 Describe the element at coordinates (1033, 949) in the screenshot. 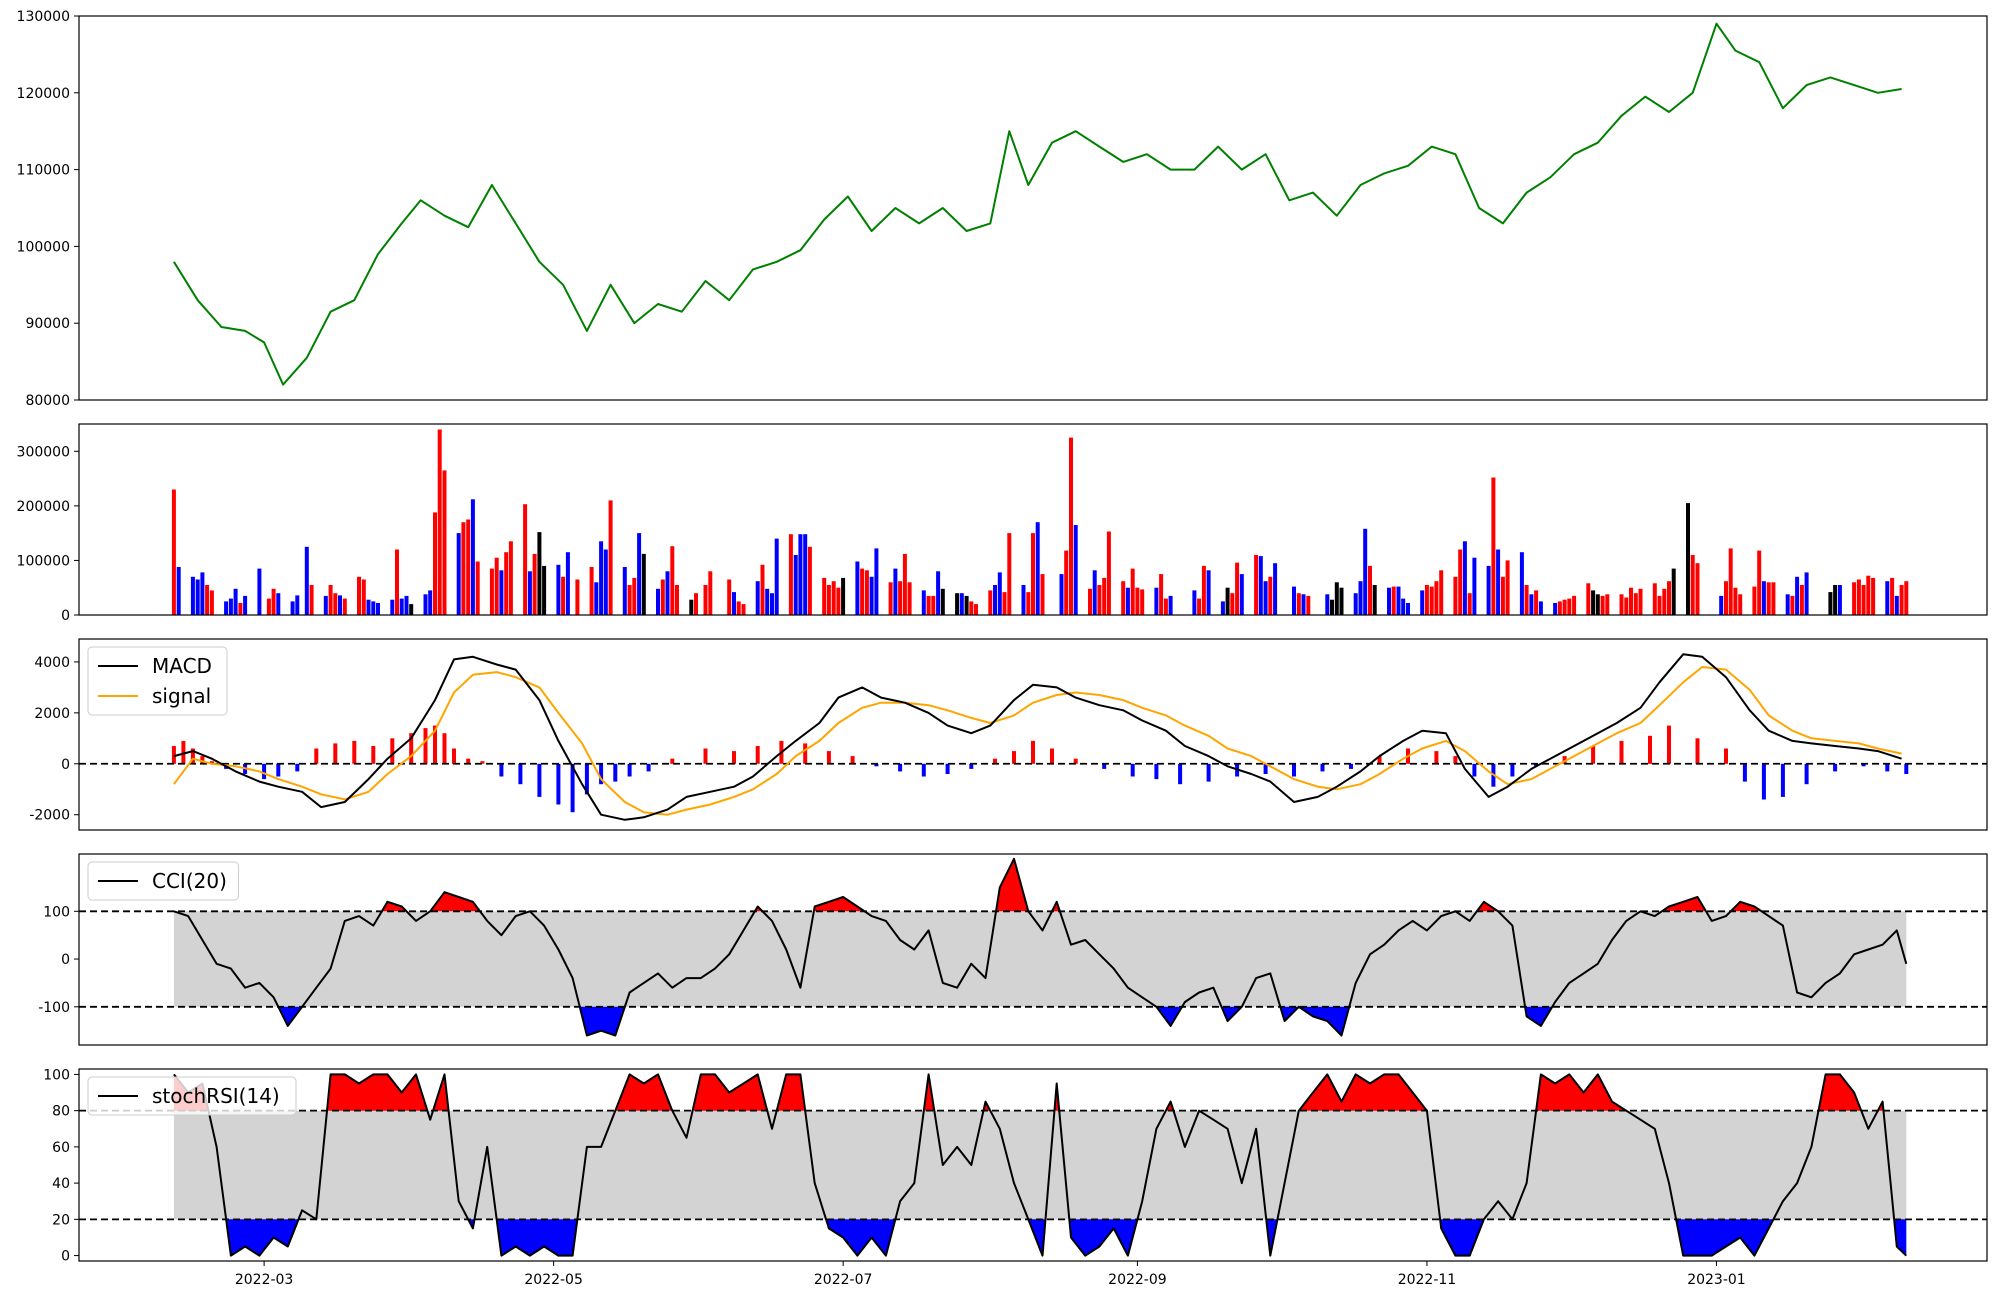

I see `cci-panel-frame` at that location.